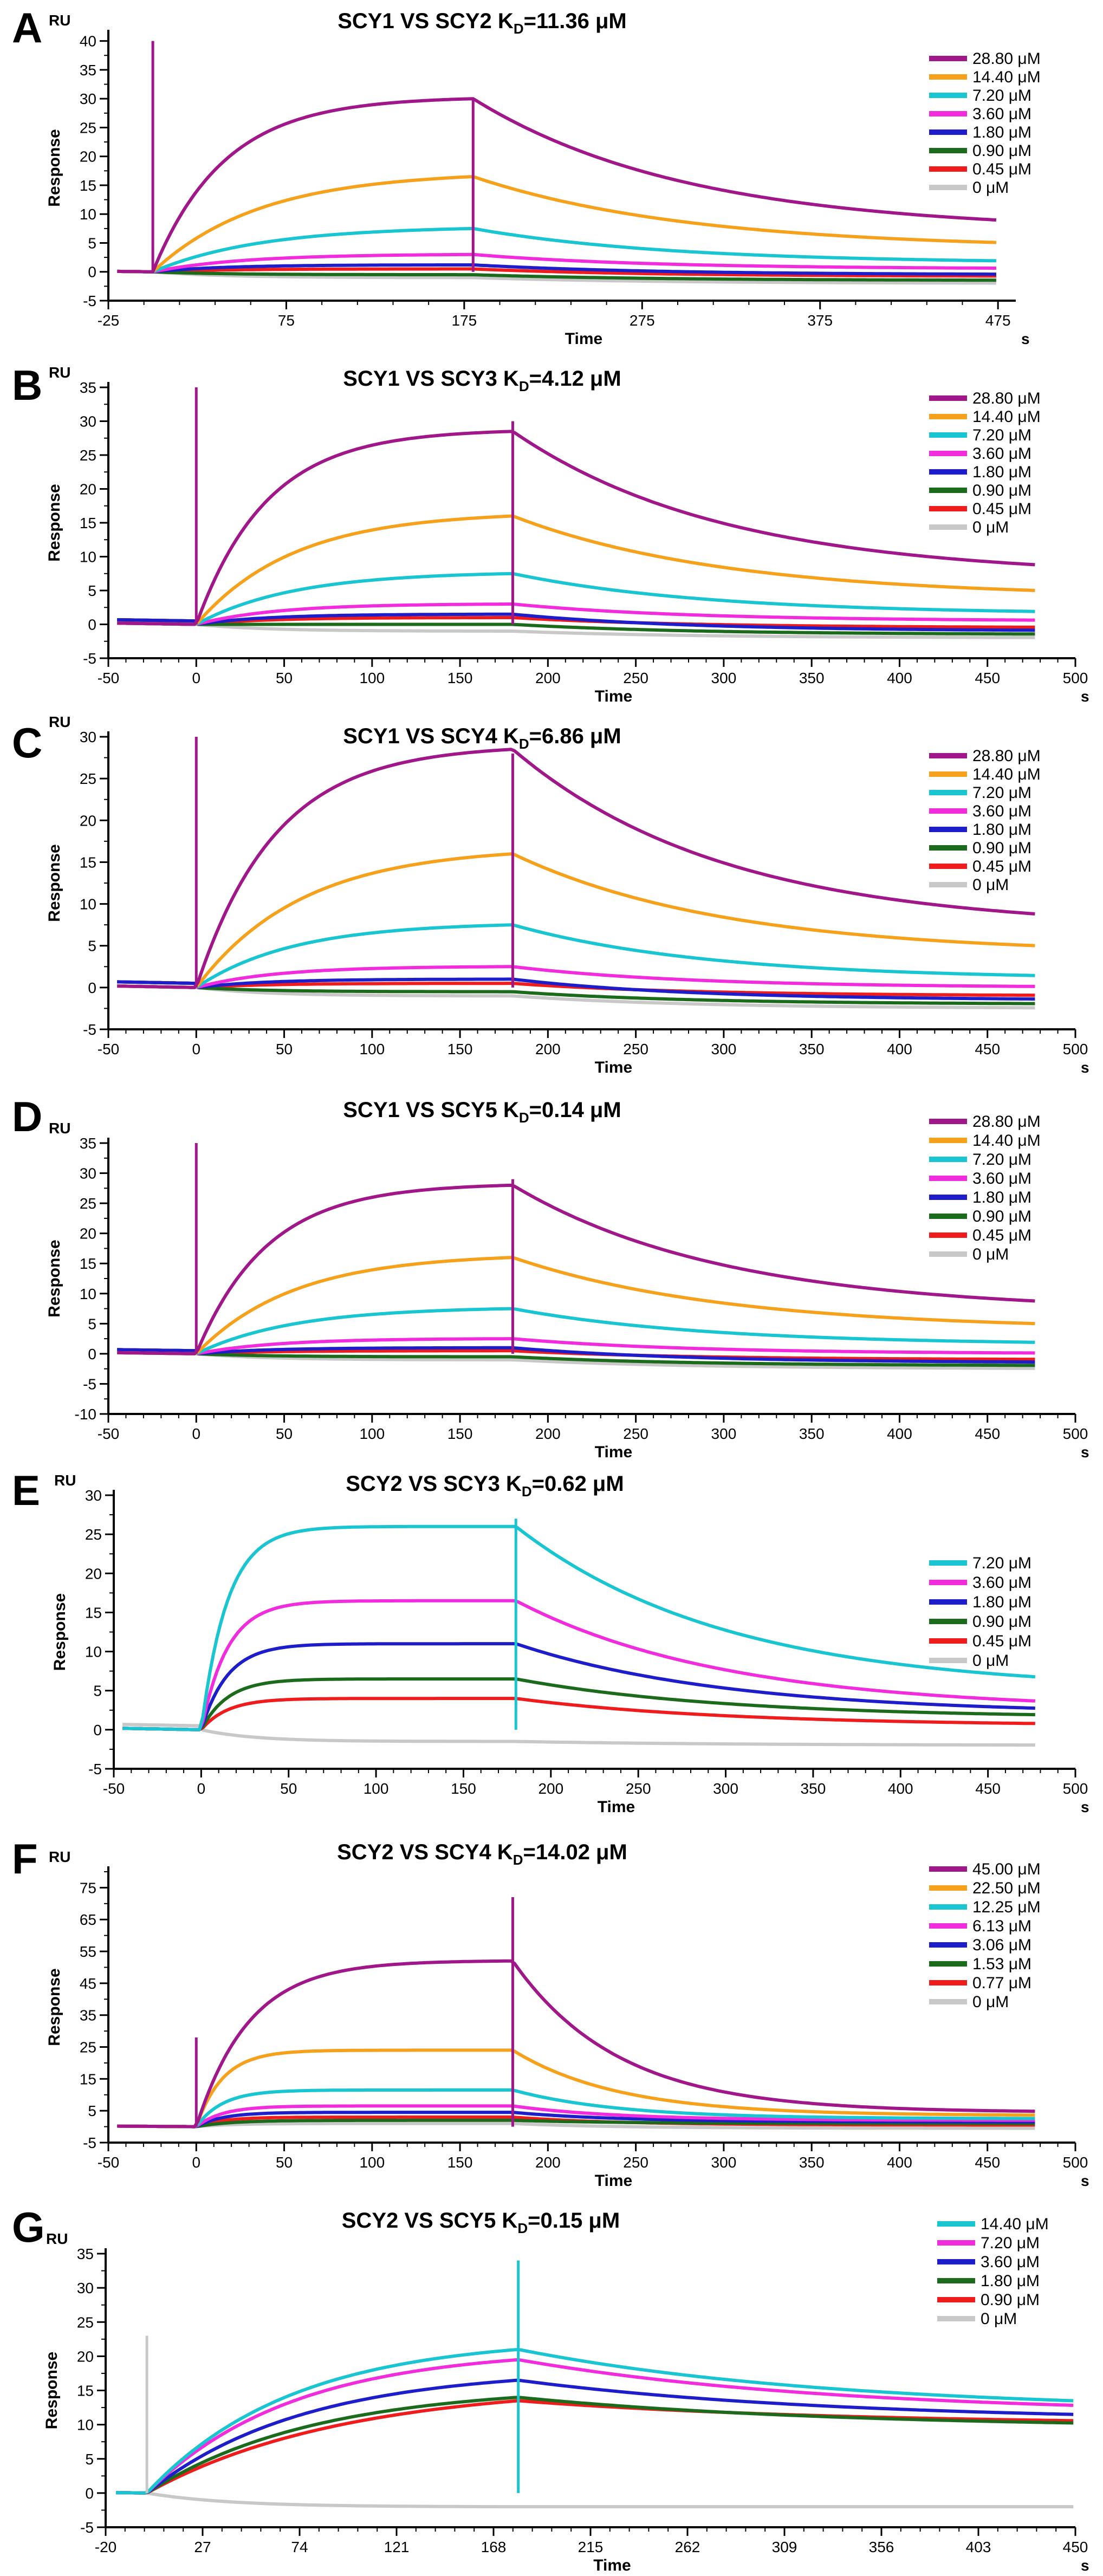 This screenshot has width=1103, height=2576. Describe the element at coordinates (85, 2426) in the screenshot. I see `y-tick-label: 10` at that location.